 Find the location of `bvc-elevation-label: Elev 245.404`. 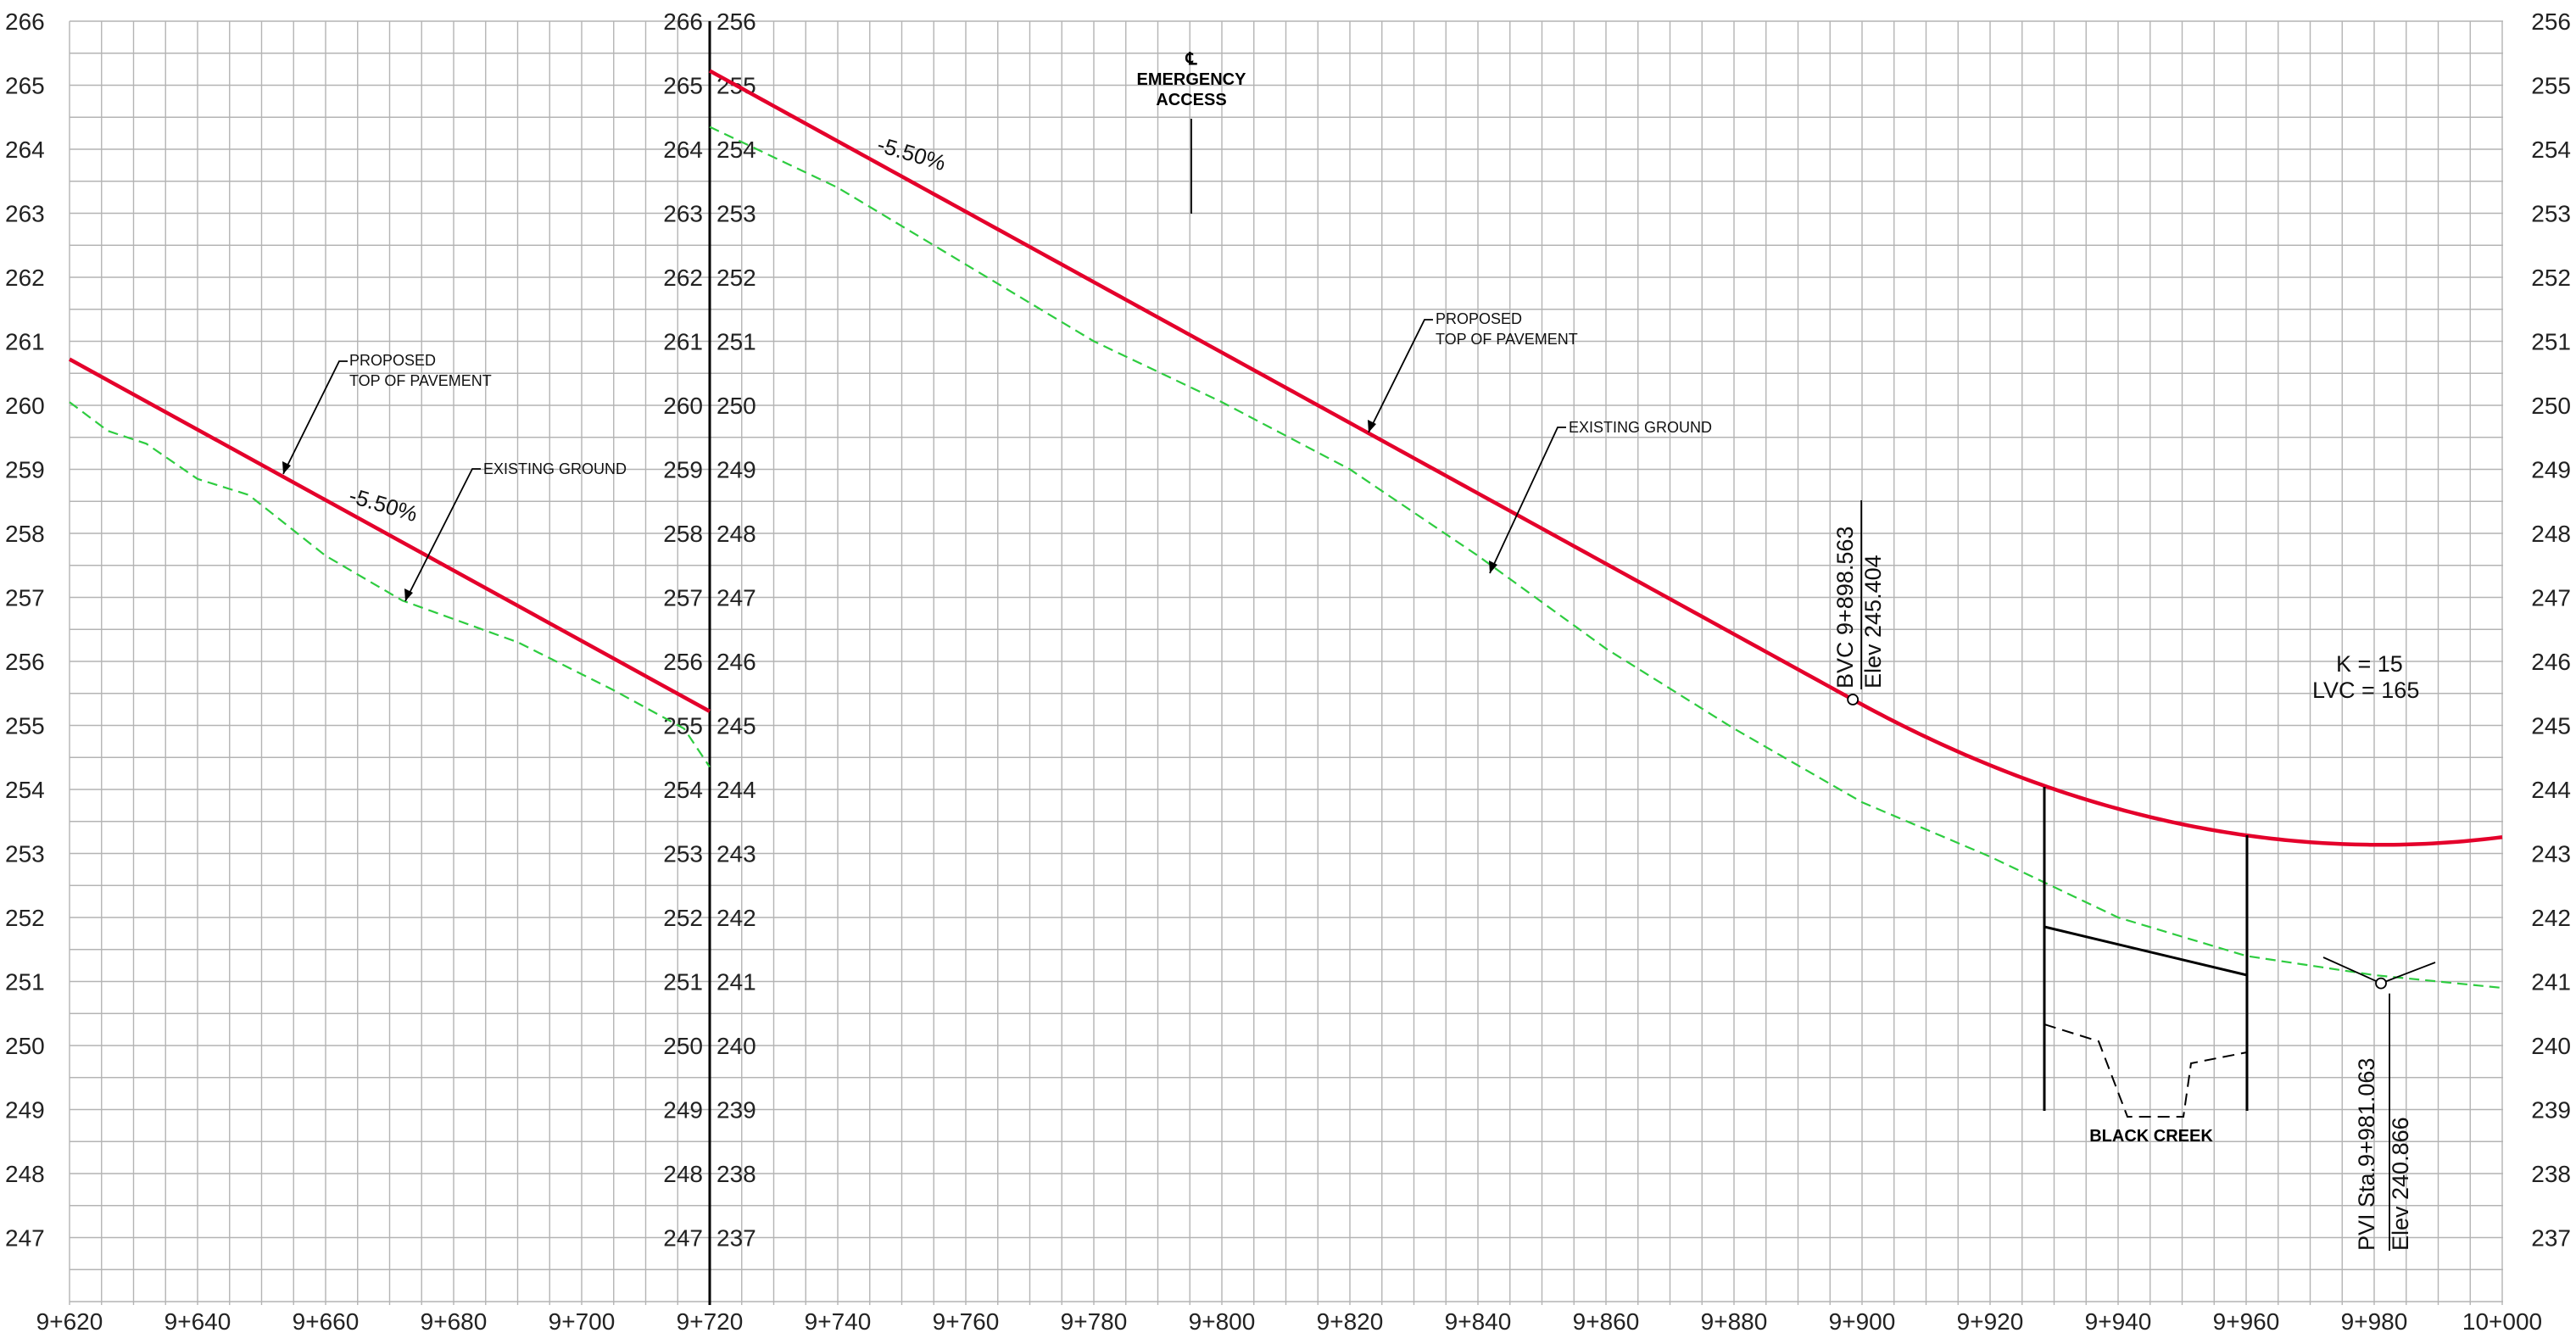

bvc-elevation-label: Elev 245.404 is located at coordinates (1873, 622).